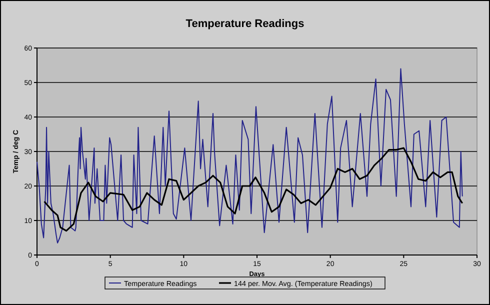 Image resolution: width=490 pixels, height=305 pixels. What do you see at coordinates (245, 24) in the screenshot?
I see `chart-title: Temperature Readings` at bounding box center [245, 24].